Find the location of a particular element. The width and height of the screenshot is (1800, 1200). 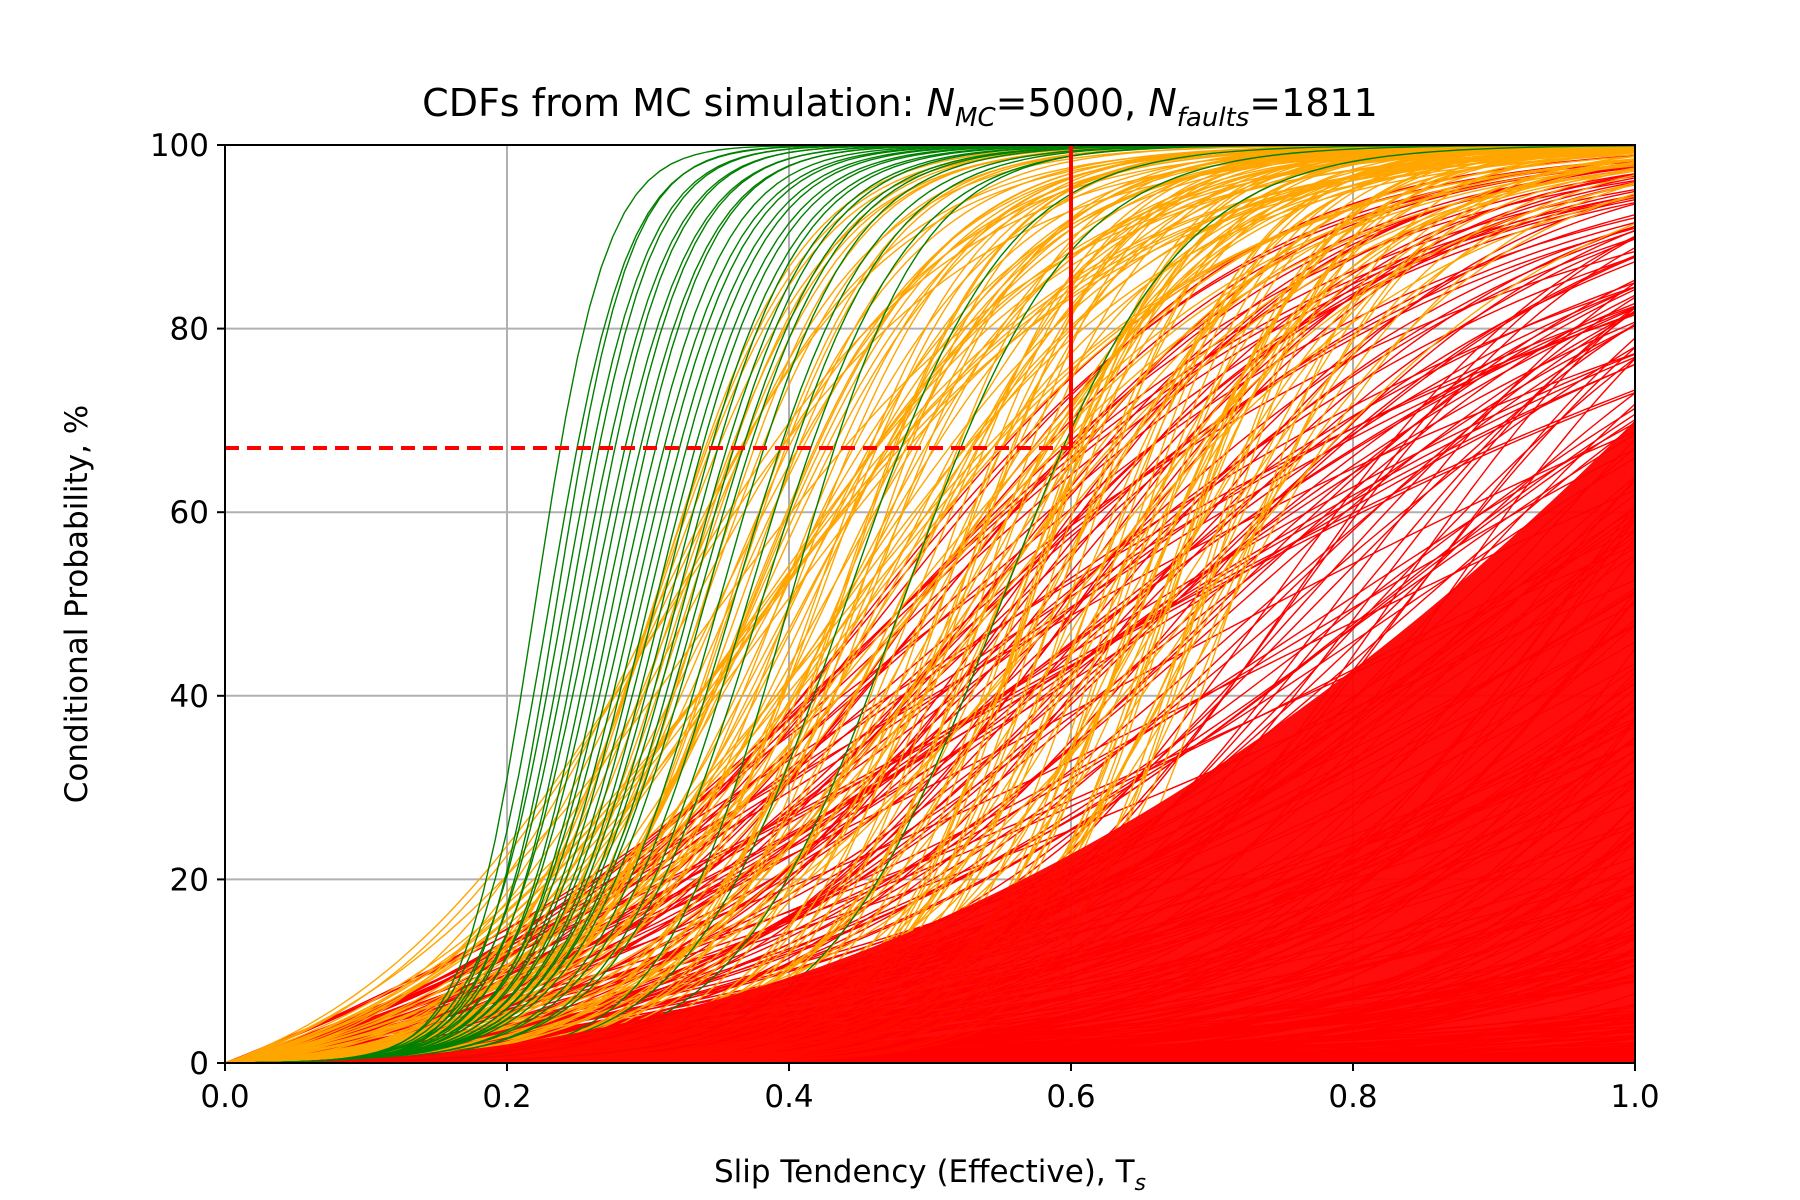

x-tick-label: 1.0 is located at coordinates (1634, 1097).